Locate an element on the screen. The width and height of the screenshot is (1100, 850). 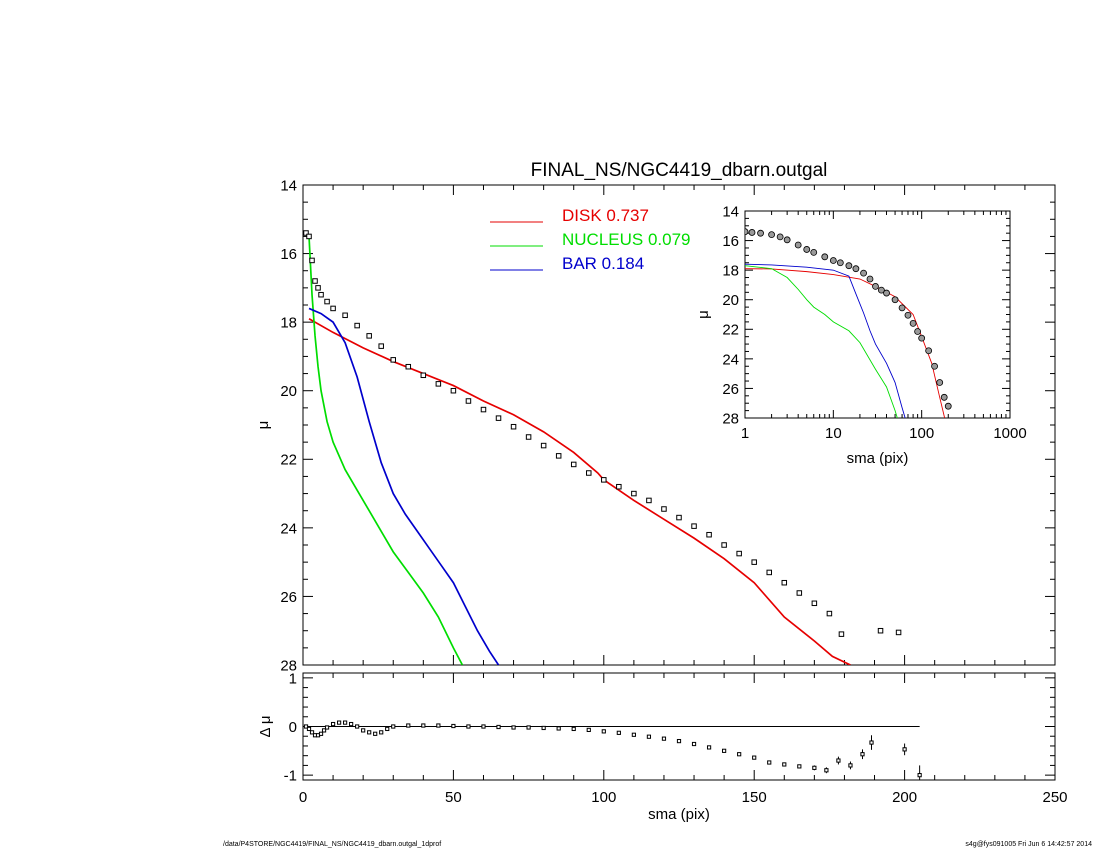
x-axis-label: sma (pix) is located at coordinates (679, 814).